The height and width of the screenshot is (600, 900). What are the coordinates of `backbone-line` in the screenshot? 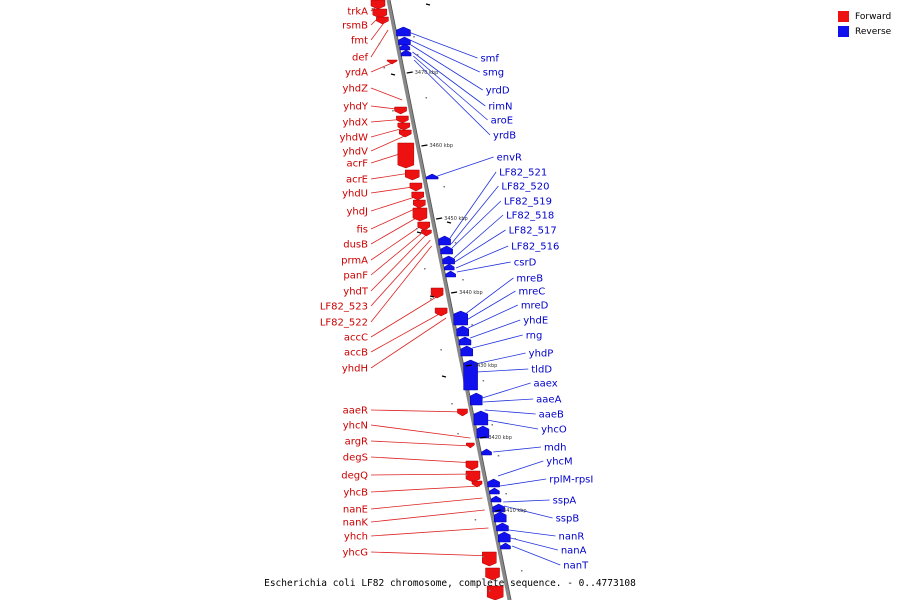 It's located at (448, 300).